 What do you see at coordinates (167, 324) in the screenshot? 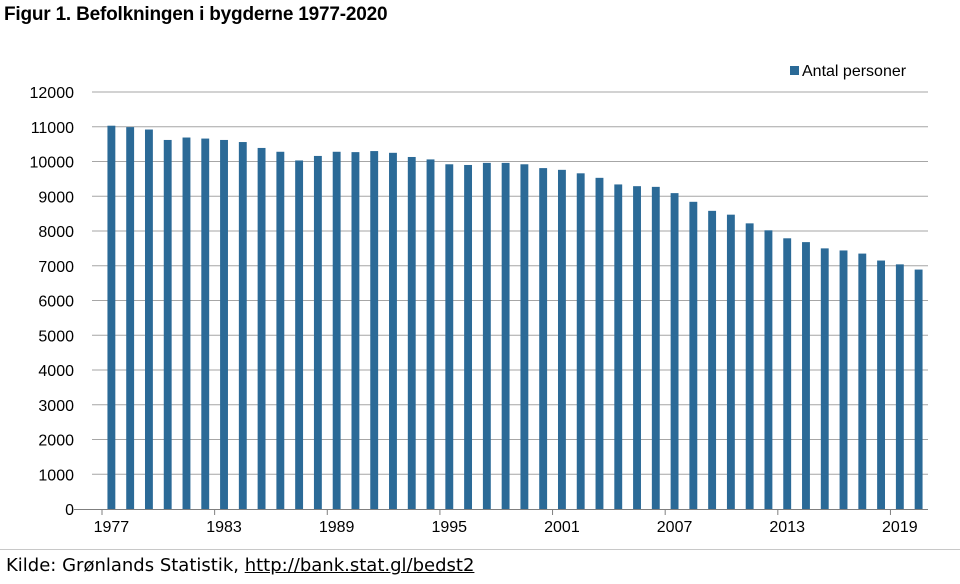
I see `bar-1980` at bounding box center [167, 324].